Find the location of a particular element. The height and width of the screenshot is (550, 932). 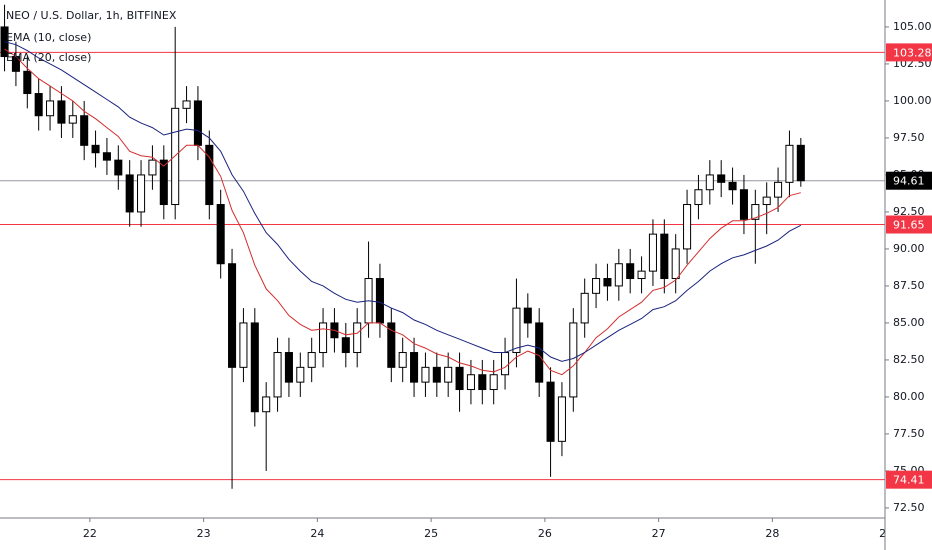

y-tick-label: 82.50 is located at coordinates (909, 359).